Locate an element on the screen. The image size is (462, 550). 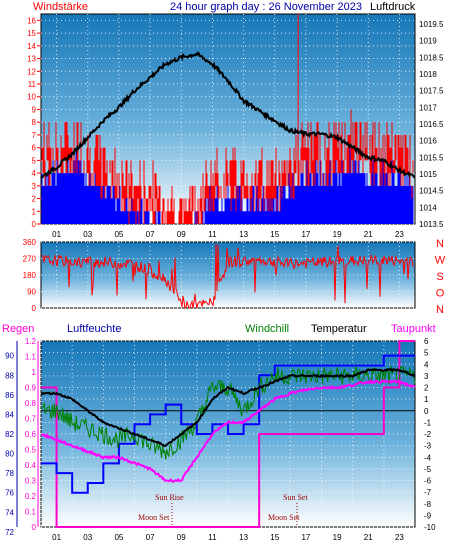
compass-label: W is located at coordinates (440, 261).